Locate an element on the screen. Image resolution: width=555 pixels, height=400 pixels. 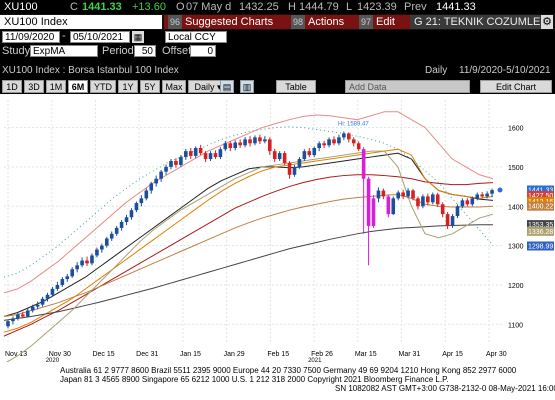
y-tick-label: 1500 is located at coordinates (516, 168).